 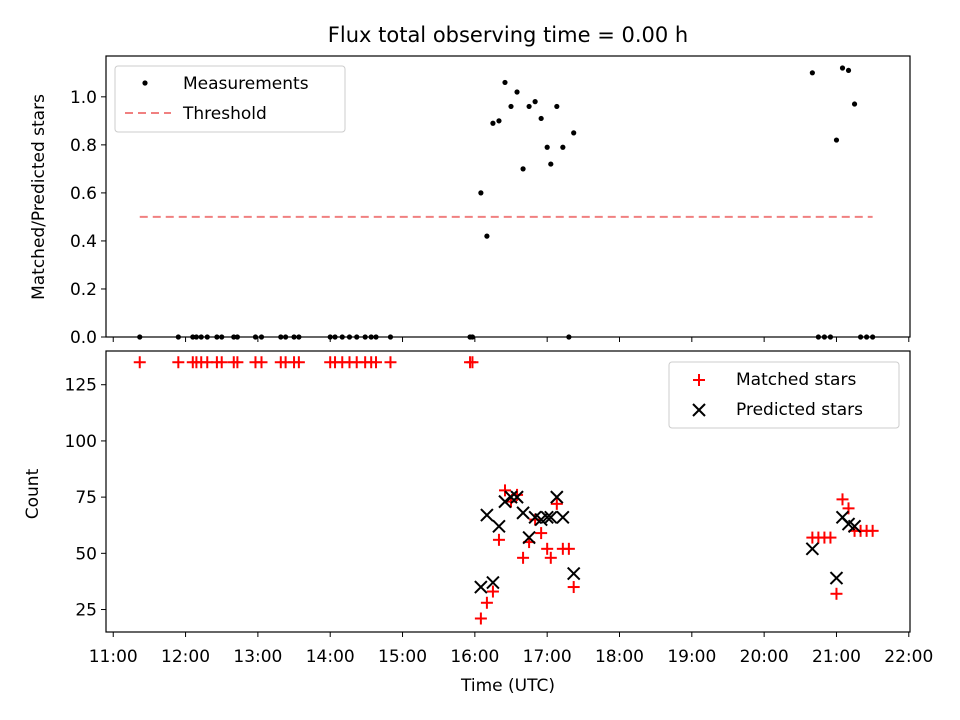 I want to click on legend-threshold-label: Threshold, so click(x=224, y=114).